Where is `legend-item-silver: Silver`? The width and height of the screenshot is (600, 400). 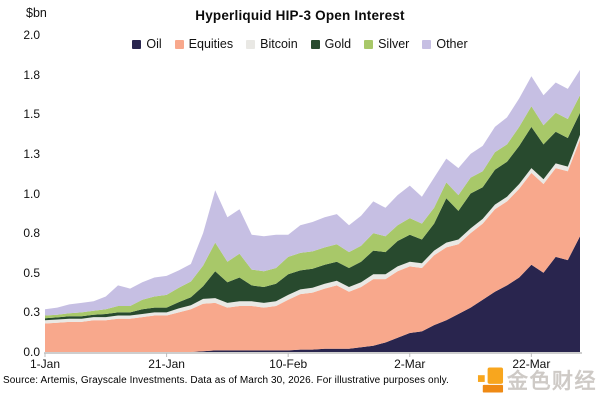 legend-item-silver: Silver is located at coordinates (386, 44).